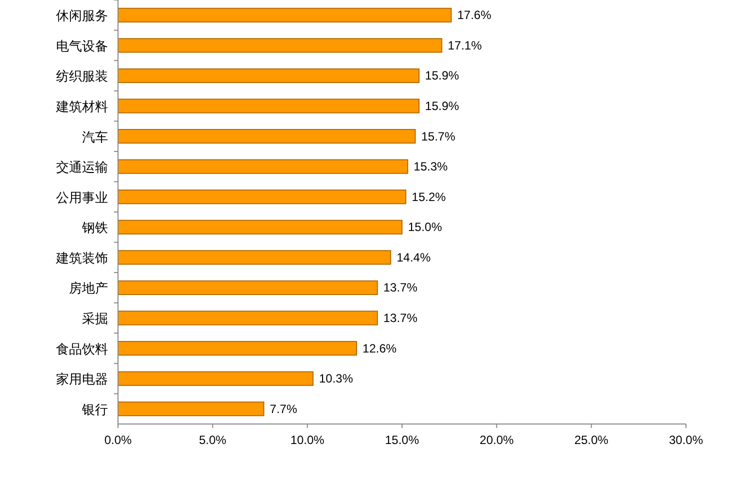  Describe the element at coordinates (95, 318) in the screenshot. I see `y-tick-label: 采掘` at that location.